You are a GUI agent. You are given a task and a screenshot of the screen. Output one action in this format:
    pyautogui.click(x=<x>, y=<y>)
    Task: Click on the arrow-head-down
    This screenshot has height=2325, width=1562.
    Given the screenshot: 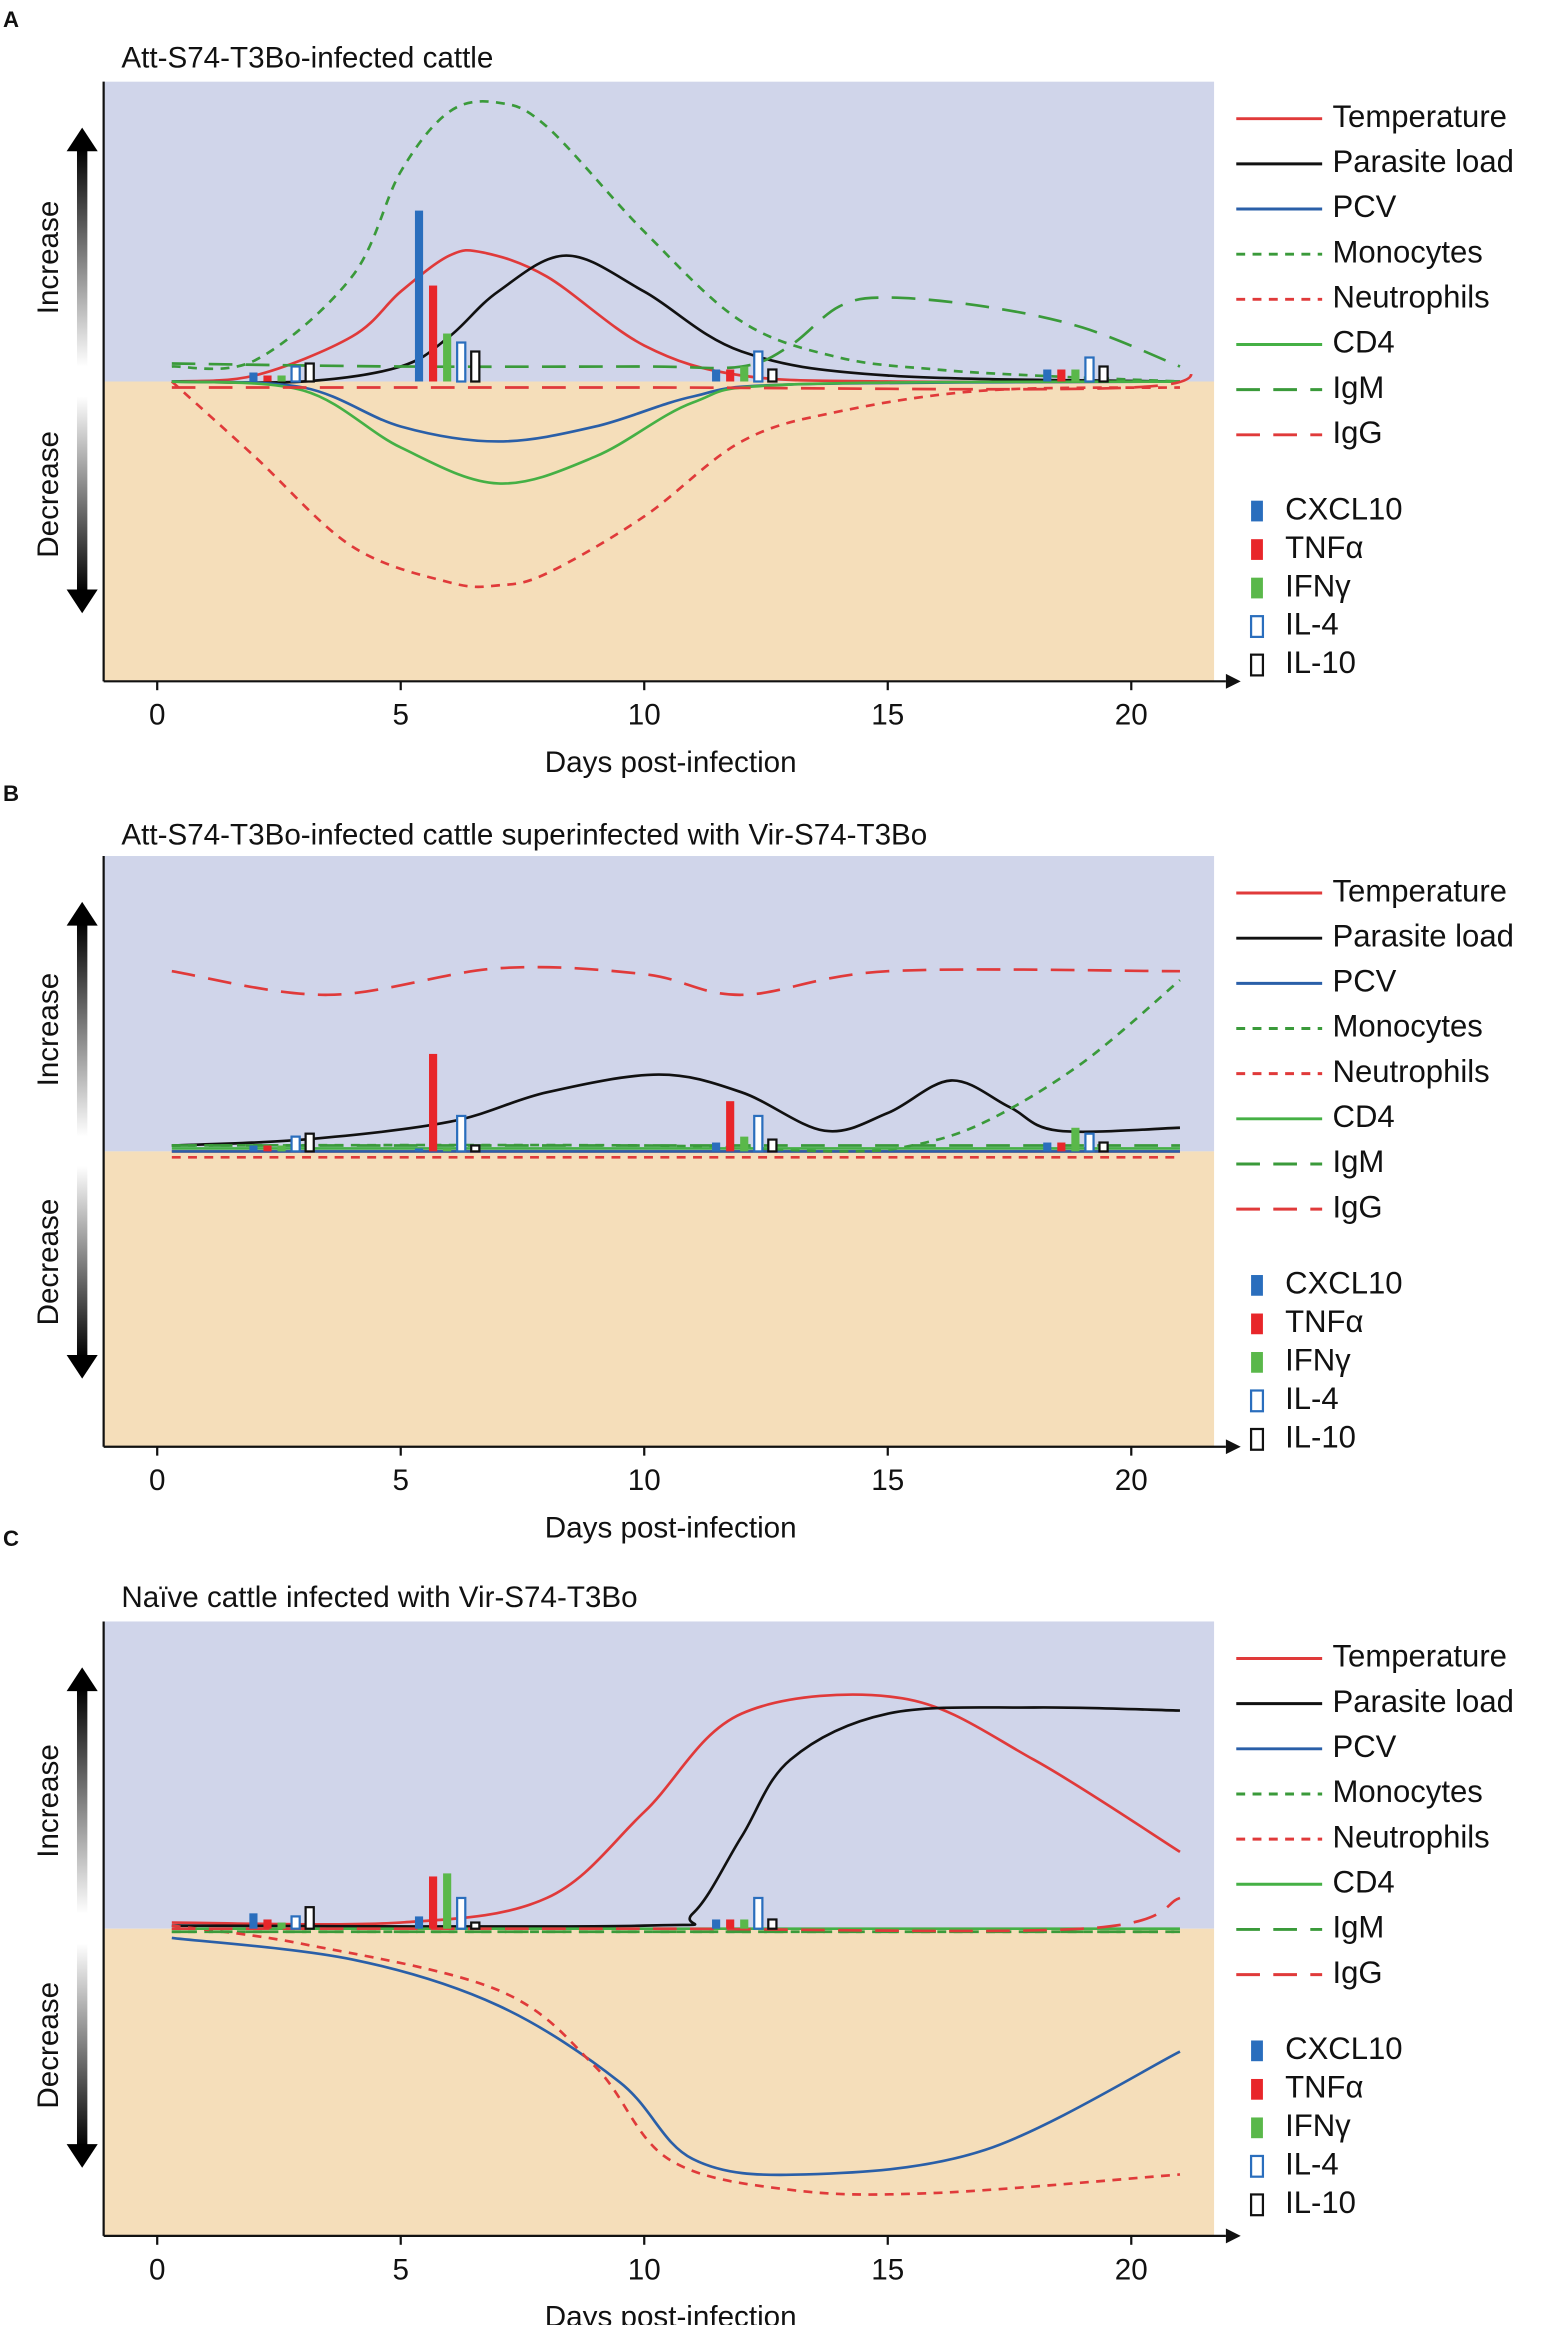 What is the action you would take?
    pyautogui.click(x=82, y=601)
    